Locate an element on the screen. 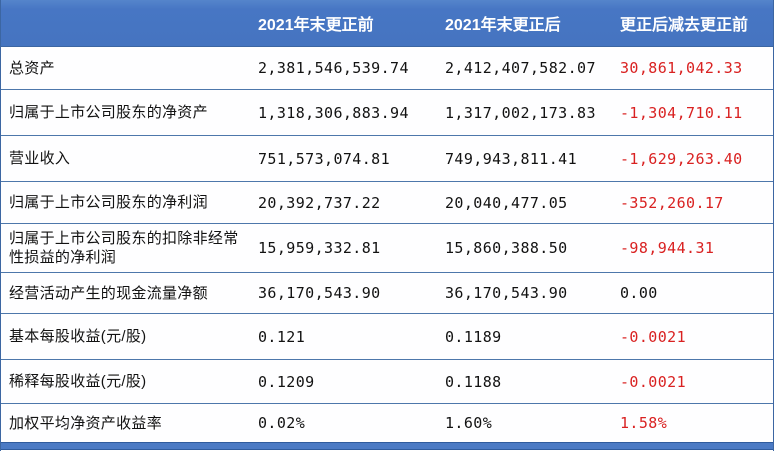  table-row-basic-eps: 基本每股收益(元/股) 0.121 0.1189 -0.0021 is located at coordinates (387, 337).